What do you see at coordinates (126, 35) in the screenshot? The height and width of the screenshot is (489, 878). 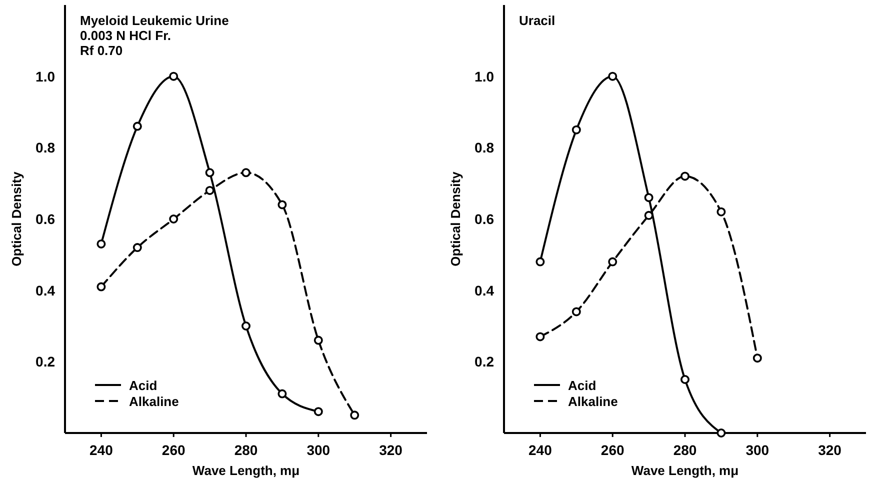 I see `annotation: 0.003 N HCl Fr.` at bounding box center [126, 35].